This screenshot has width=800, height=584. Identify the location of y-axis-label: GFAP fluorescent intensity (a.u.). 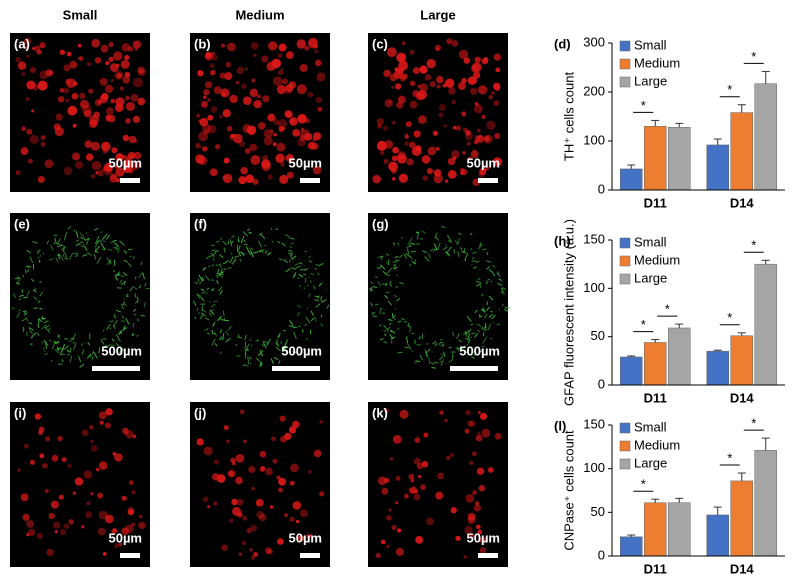
(568, 312).